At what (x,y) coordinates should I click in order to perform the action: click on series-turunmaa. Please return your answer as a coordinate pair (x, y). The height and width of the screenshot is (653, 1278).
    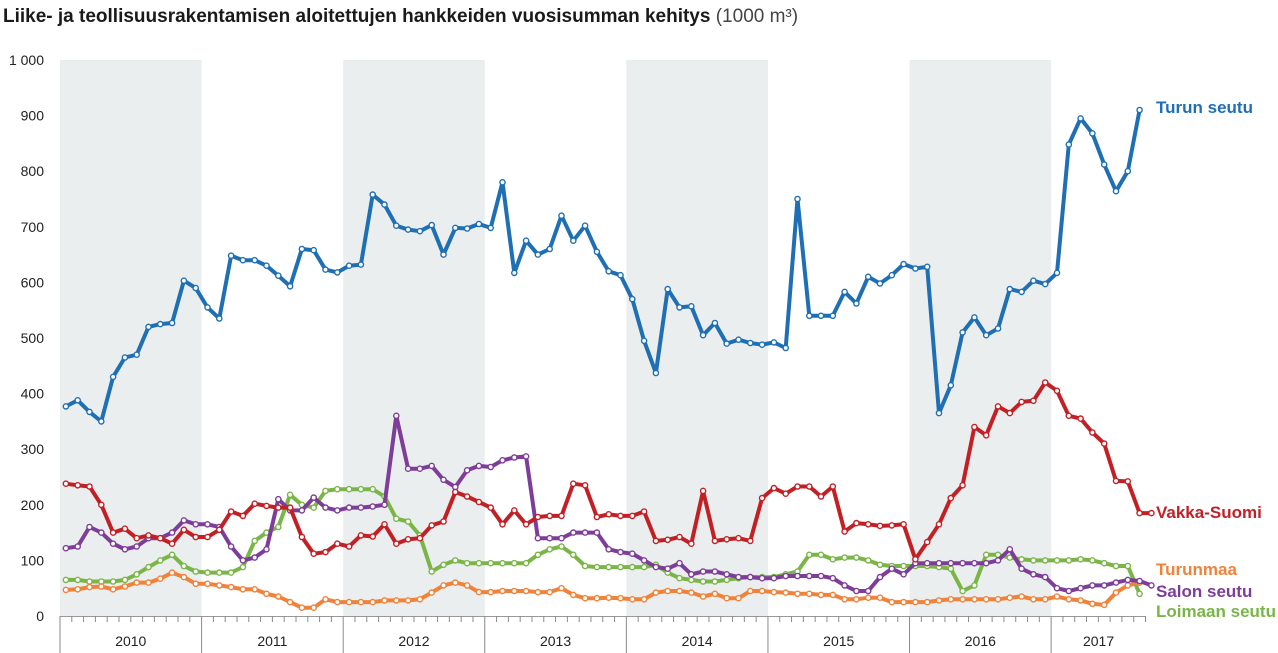
    Looking at the image, I should click on (602, 590).